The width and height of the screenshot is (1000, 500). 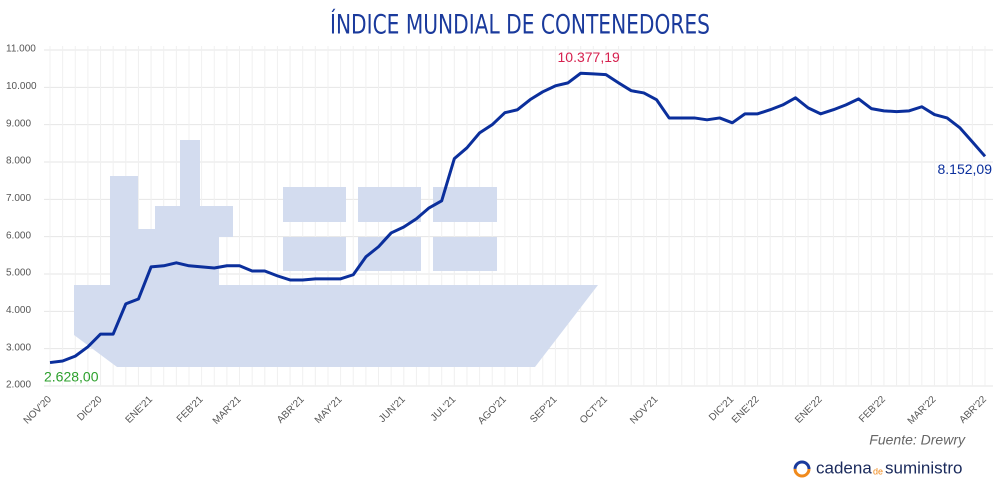 What do you see at coordinates (18, 161) in the screenshot?
I see `y-tick-label: 8.000` at bounding box center [18, 161].